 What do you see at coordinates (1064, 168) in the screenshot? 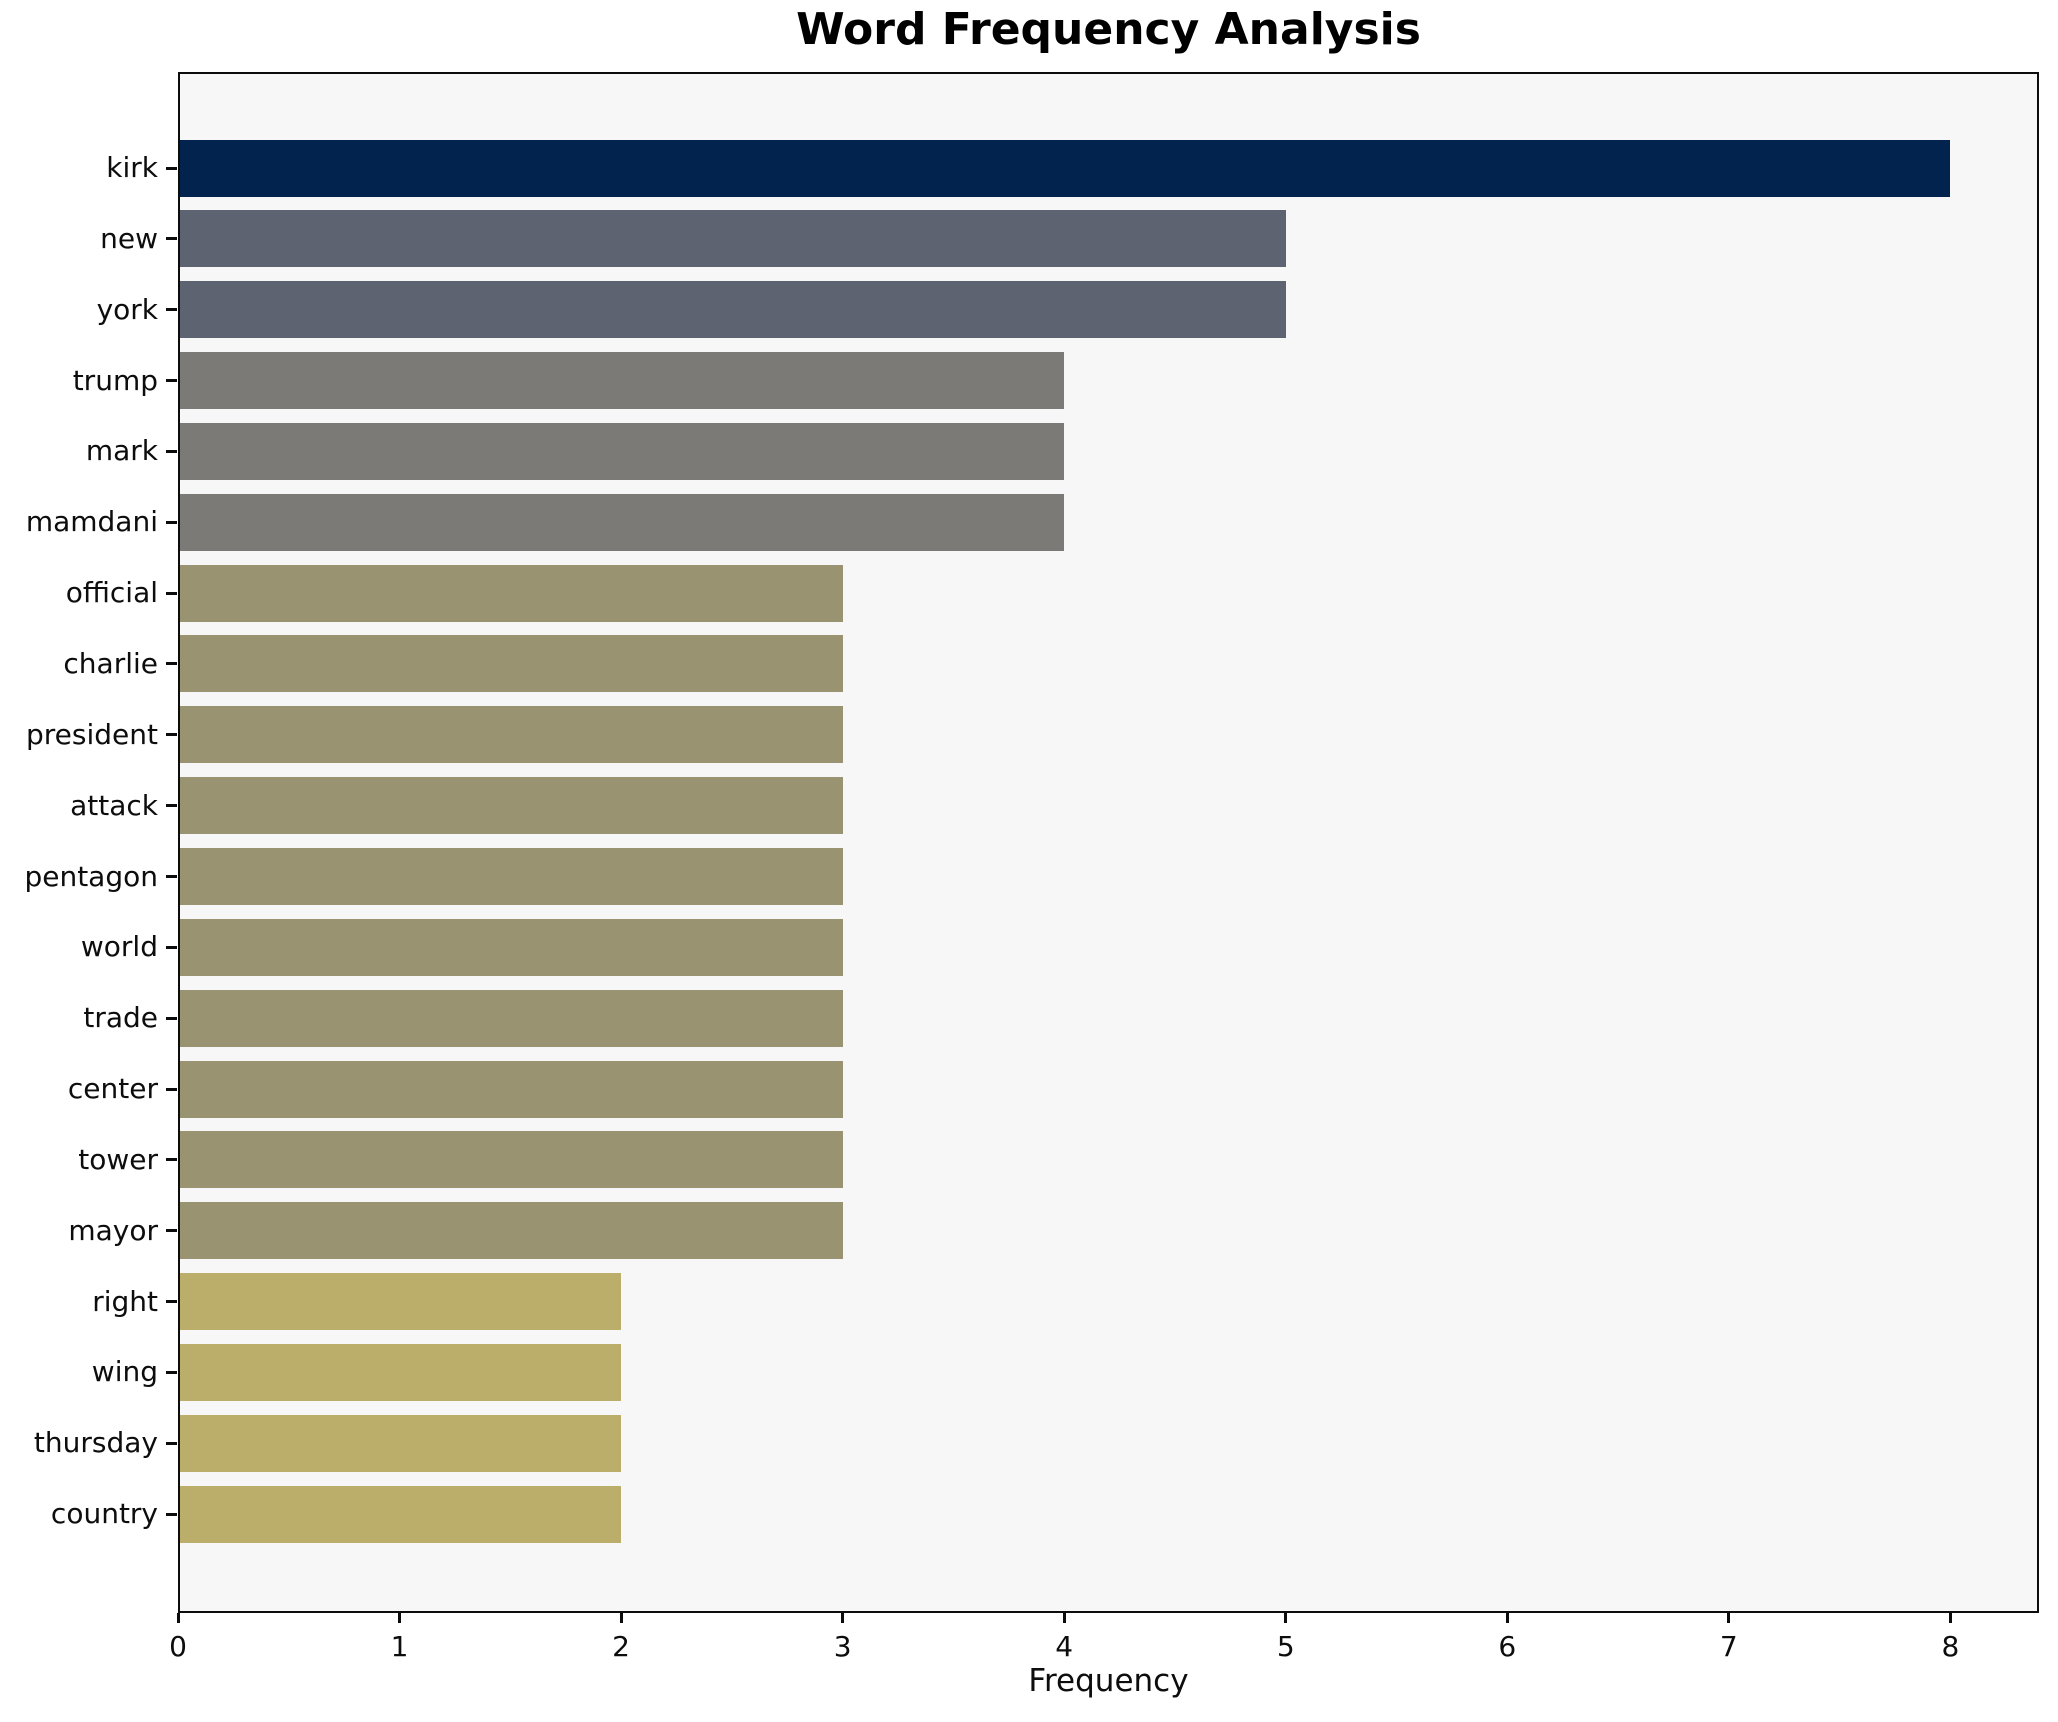
I see `bar-kirk` at bounding box center [1064, 168].